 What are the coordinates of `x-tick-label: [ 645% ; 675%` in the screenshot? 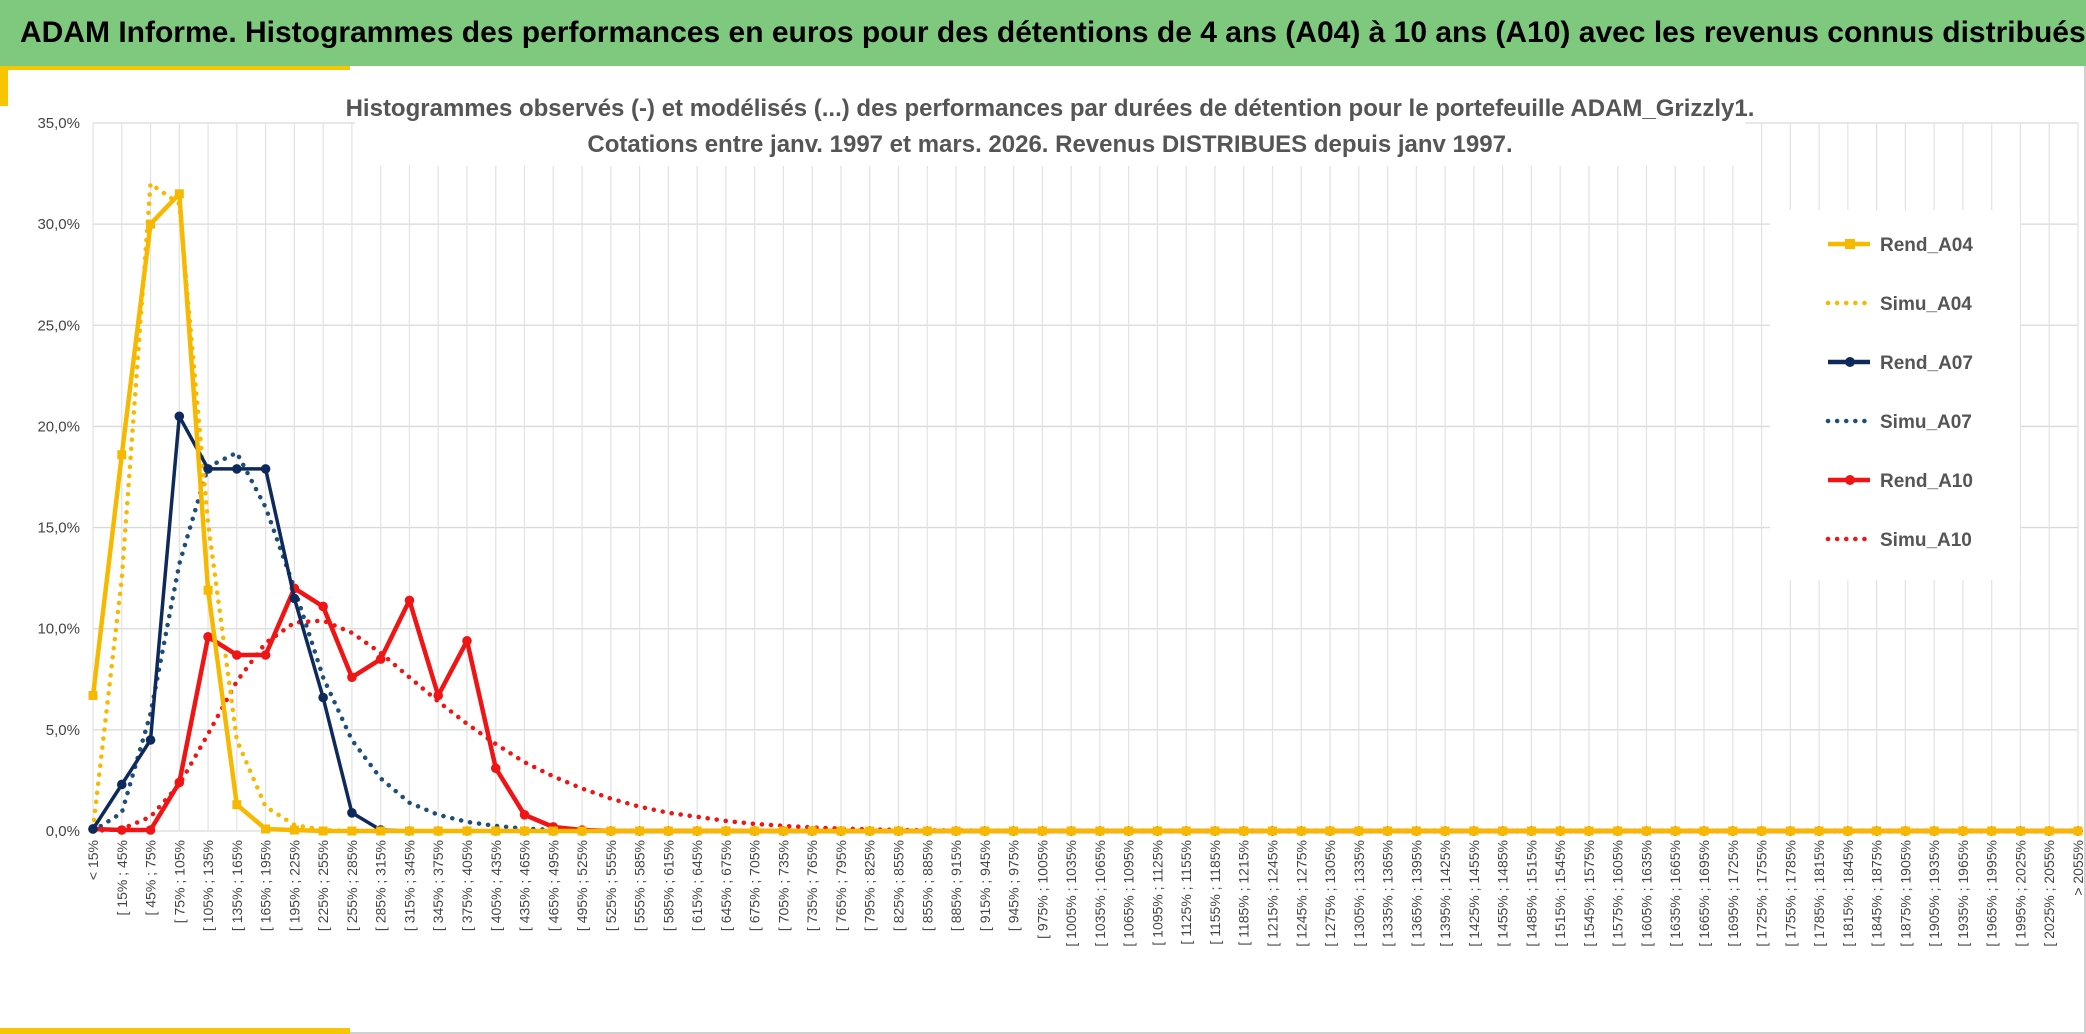 It's located at (726, 885).